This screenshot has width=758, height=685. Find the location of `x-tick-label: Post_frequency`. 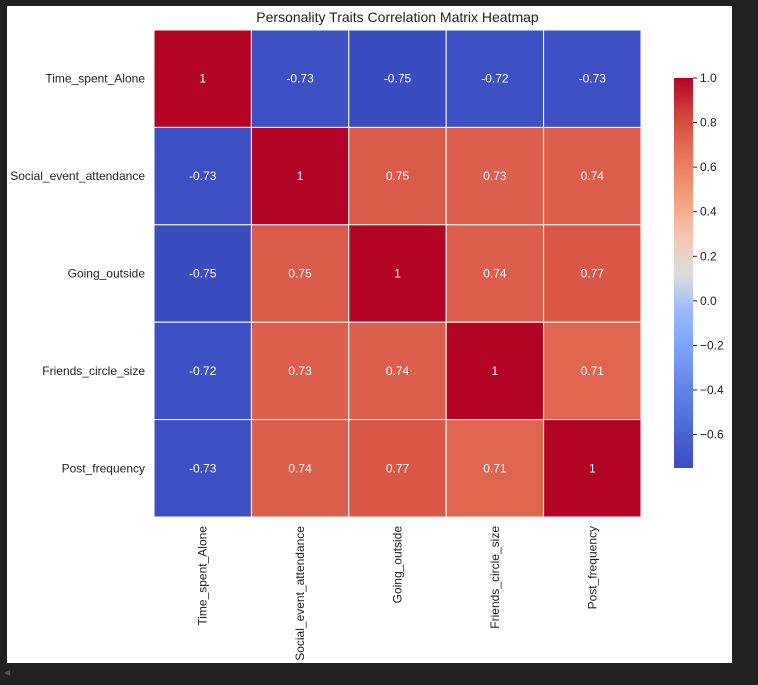

x-tick-label: Post_frequency is located at coordinates (592, 567).